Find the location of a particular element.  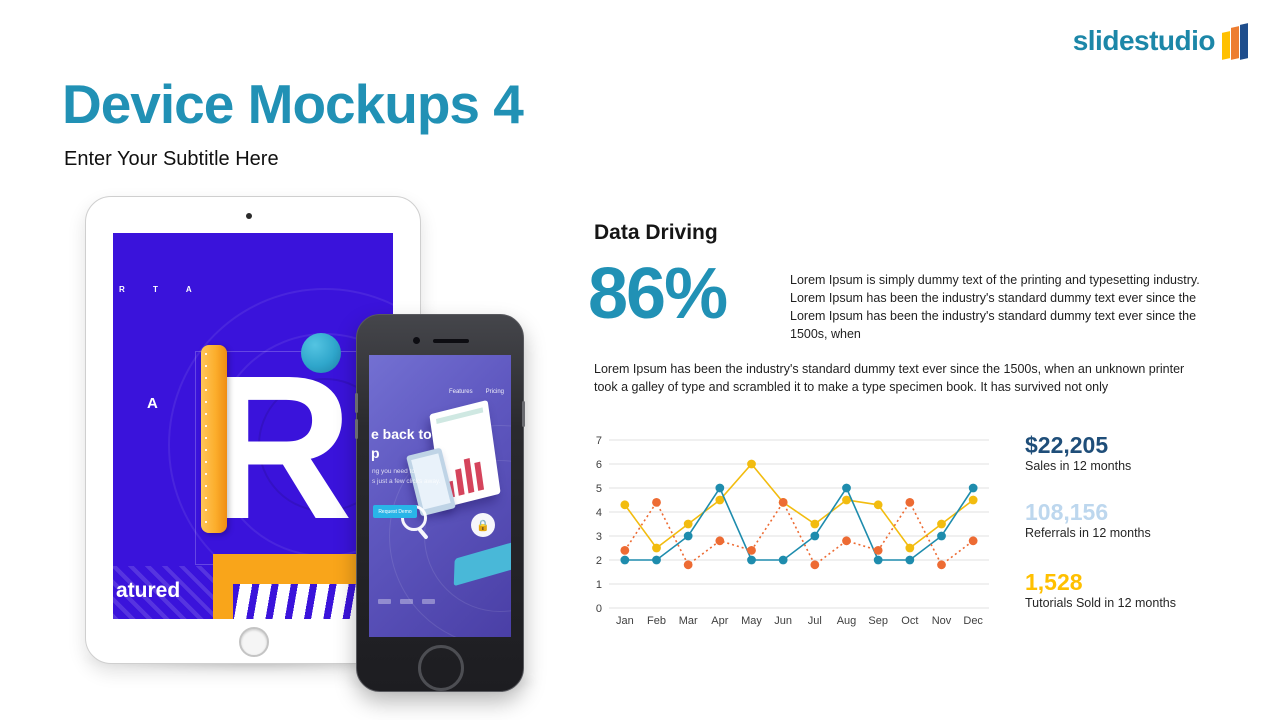

phone-nav-pricing: Pricing is located at coordinates (494, 392).